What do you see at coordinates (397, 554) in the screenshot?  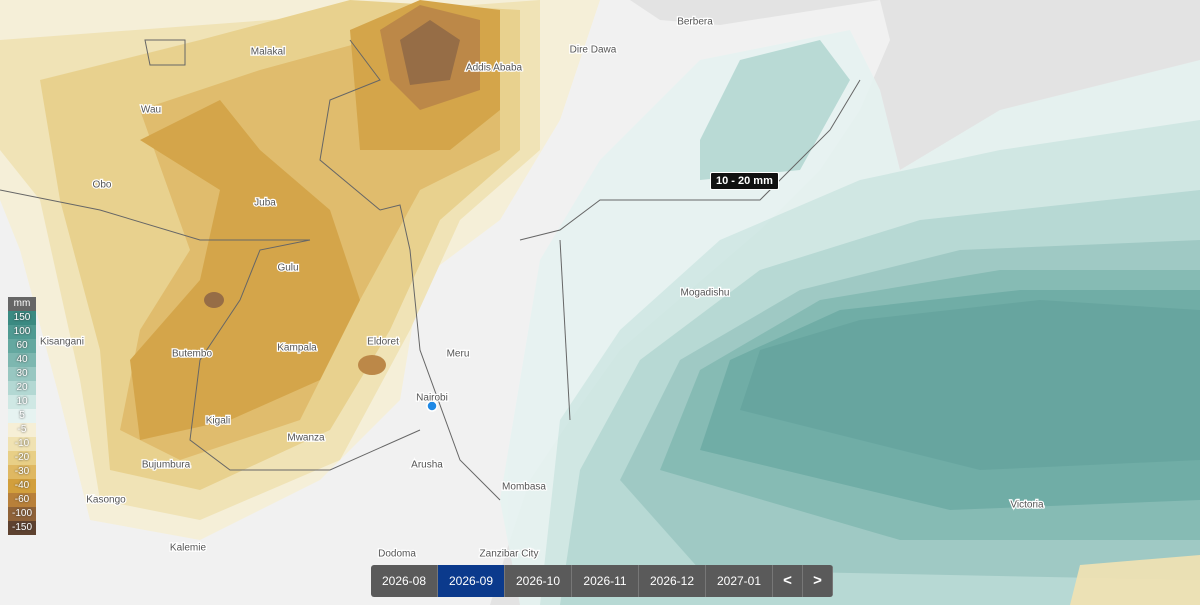 I see `place-label: Dodoma` at bounding box center [397, 554].